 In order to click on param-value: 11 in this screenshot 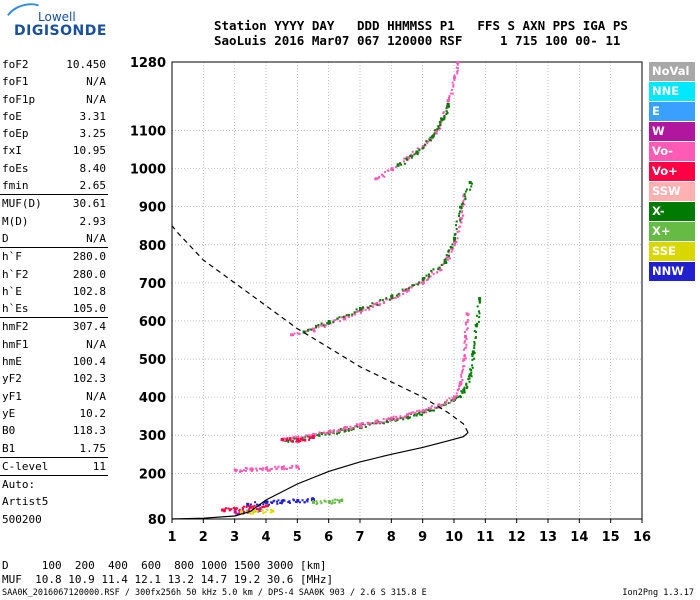, I will do `click(99, 466)`.